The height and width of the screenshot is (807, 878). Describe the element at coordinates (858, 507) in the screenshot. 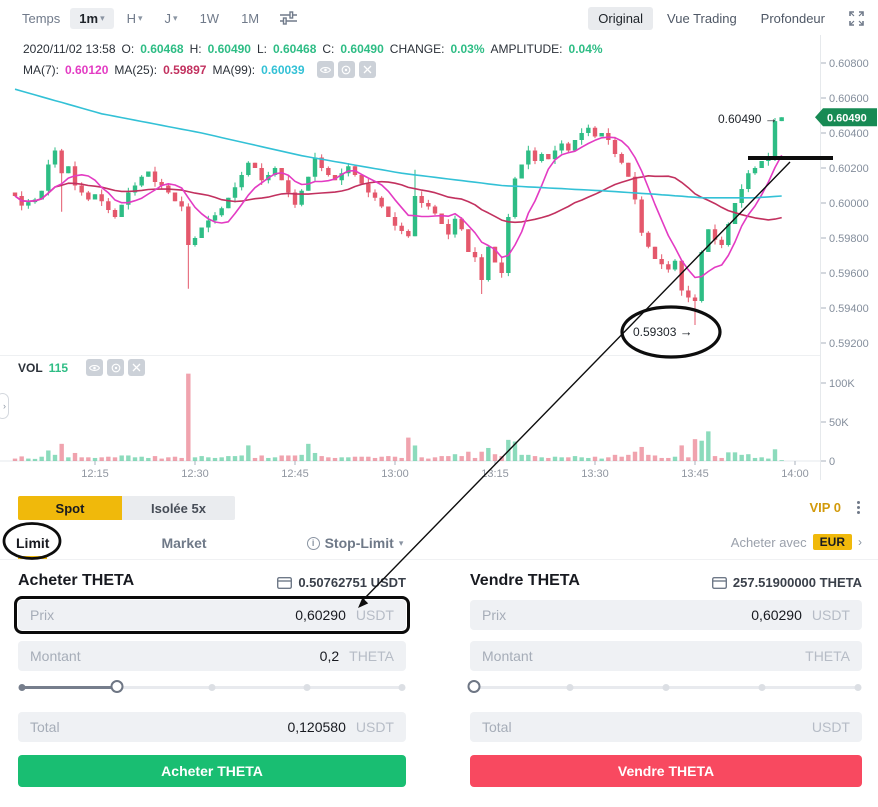

I see `more-menu-icon` at that location.